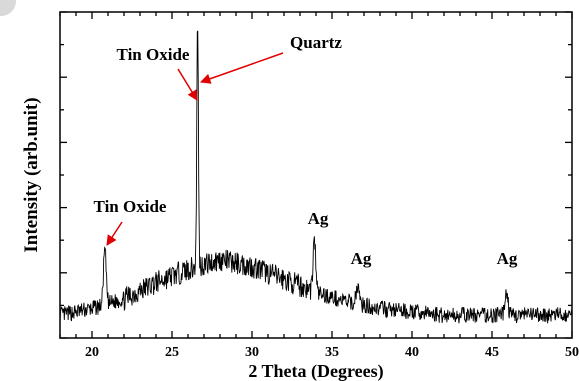 Image resolution: width=579 pixels, height=381 pixels. Describe the element at coordinates (572, 352) in the screenshot. I see `x-tick-label: 50` at that location.